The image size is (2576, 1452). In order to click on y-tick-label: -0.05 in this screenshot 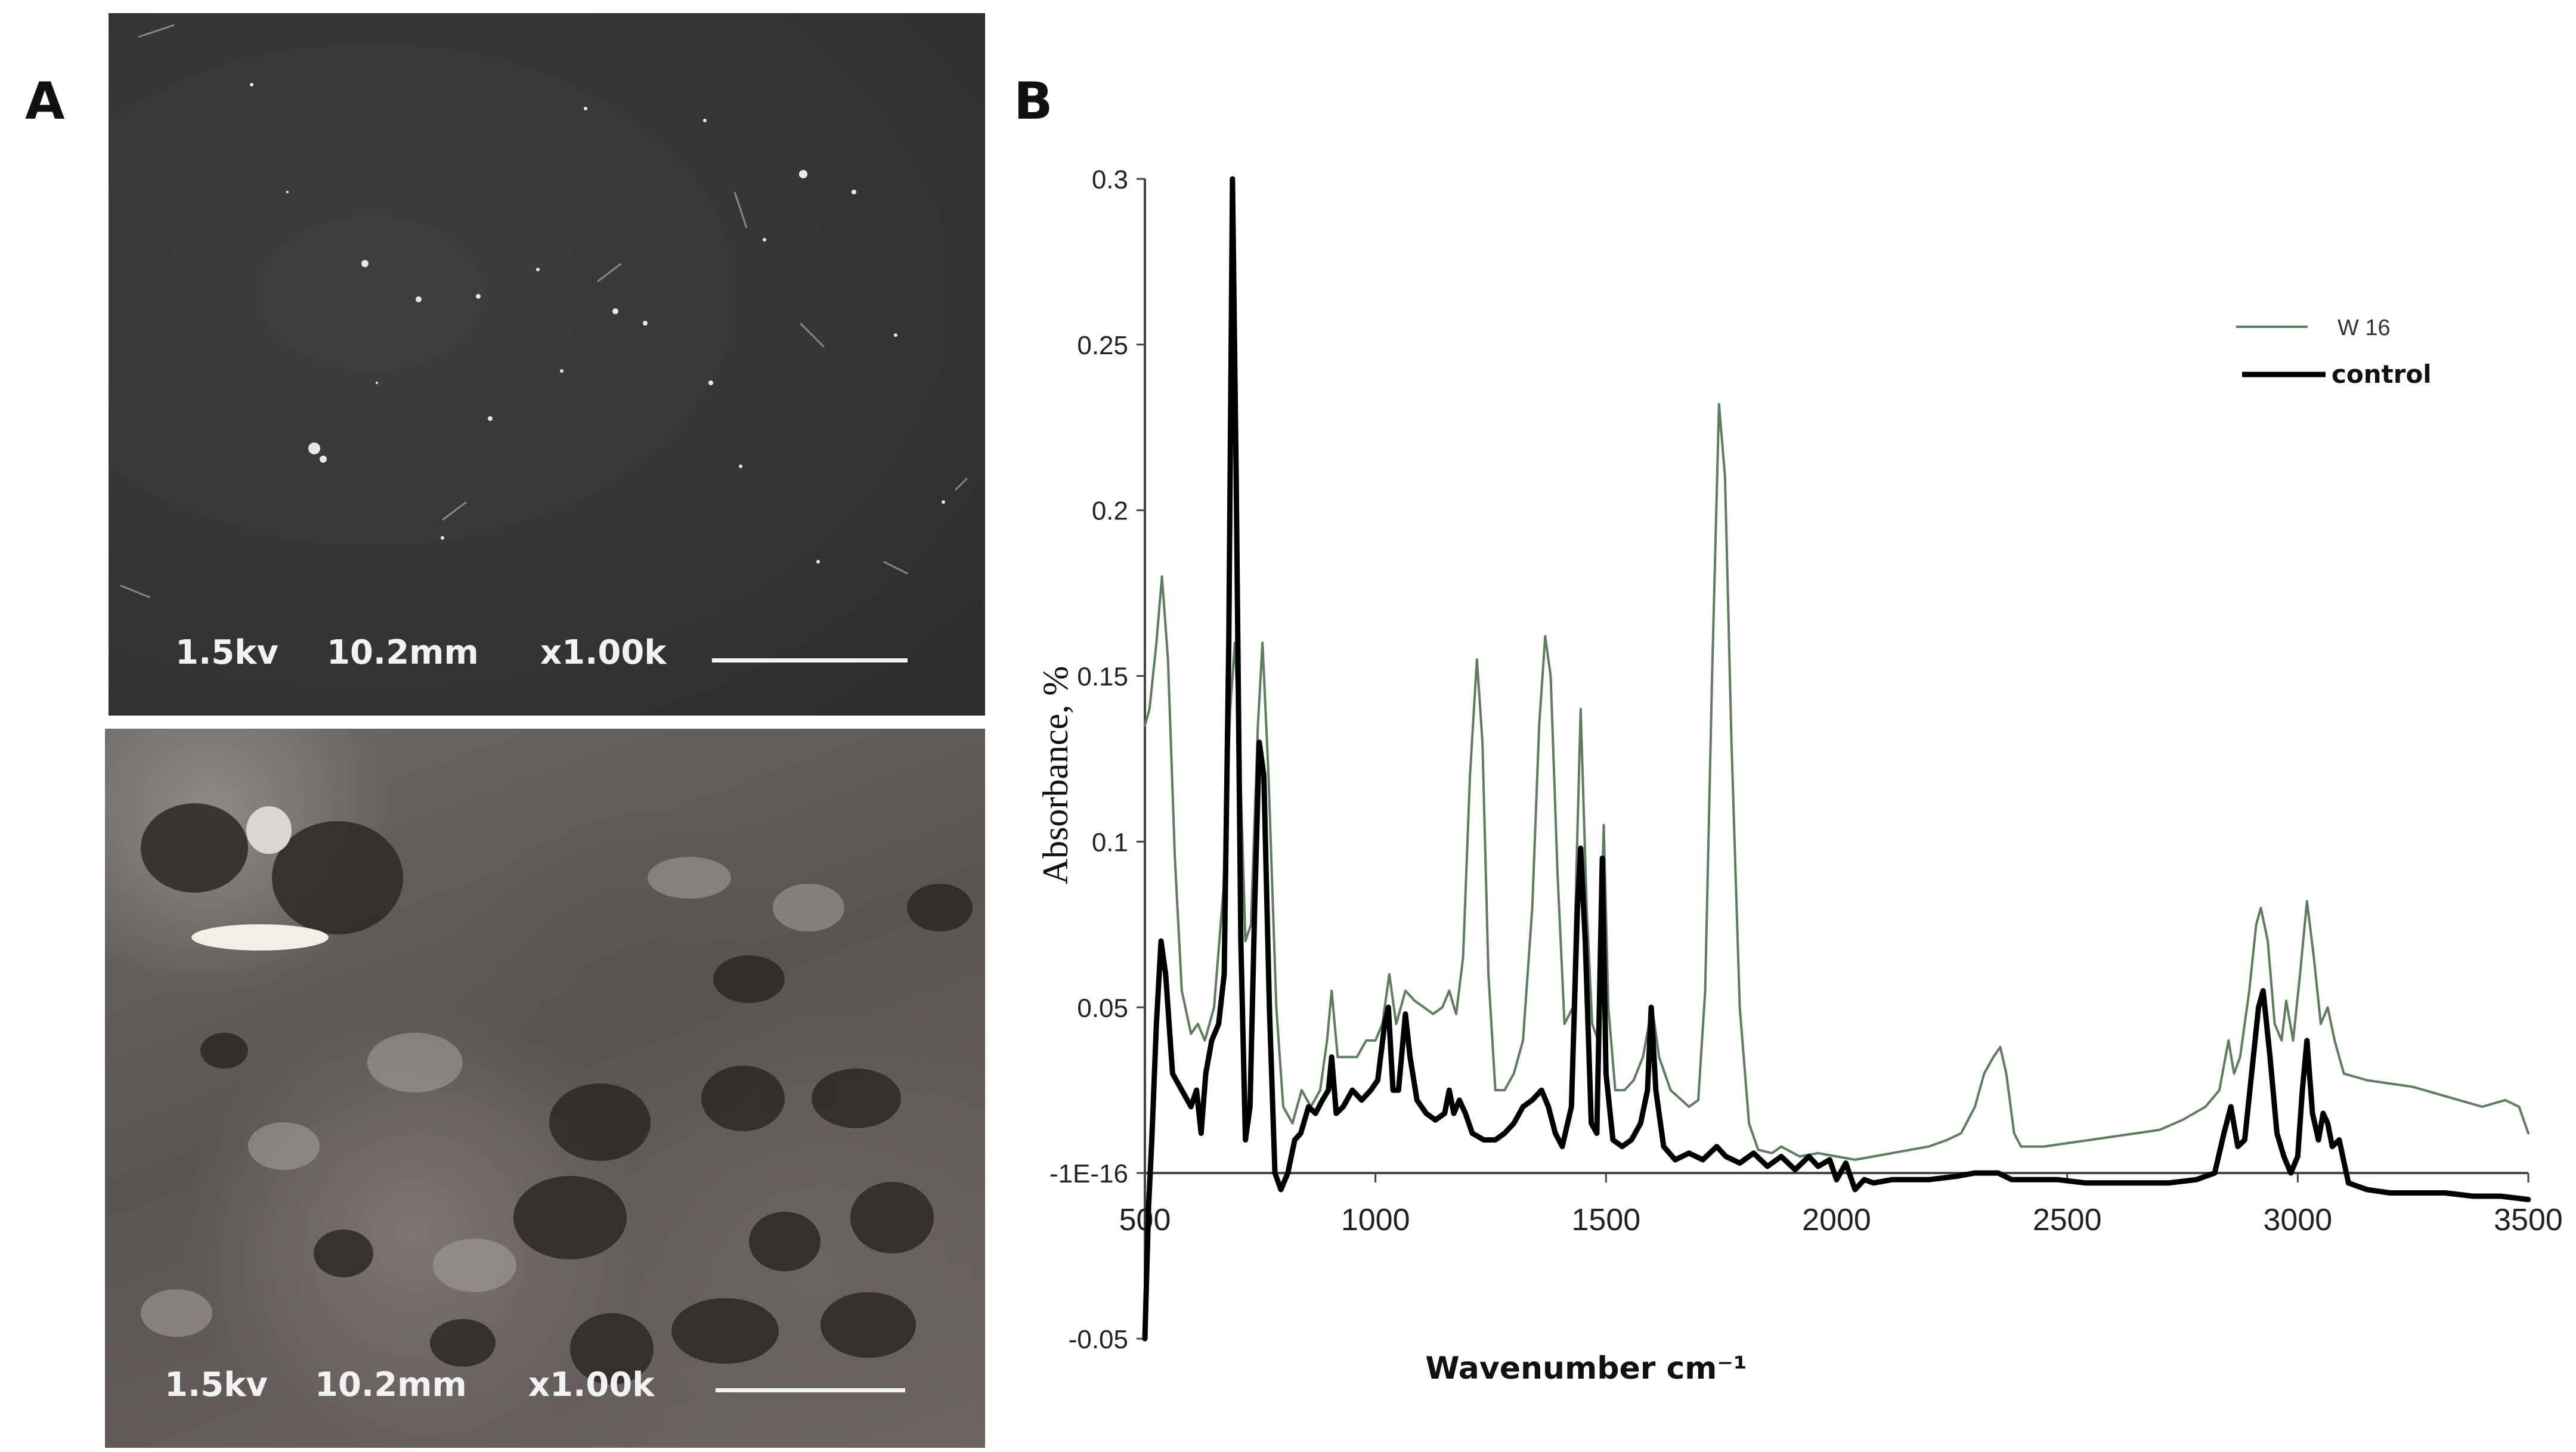, I will do `click(1098, 1340)`.